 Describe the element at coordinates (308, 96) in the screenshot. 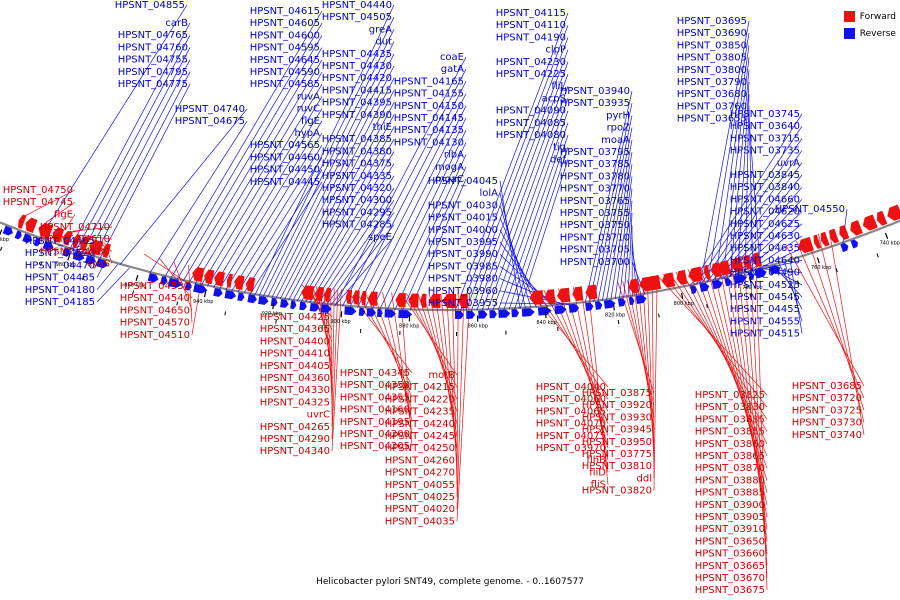

I see `reverse-gene-label: ruvA` at that location.